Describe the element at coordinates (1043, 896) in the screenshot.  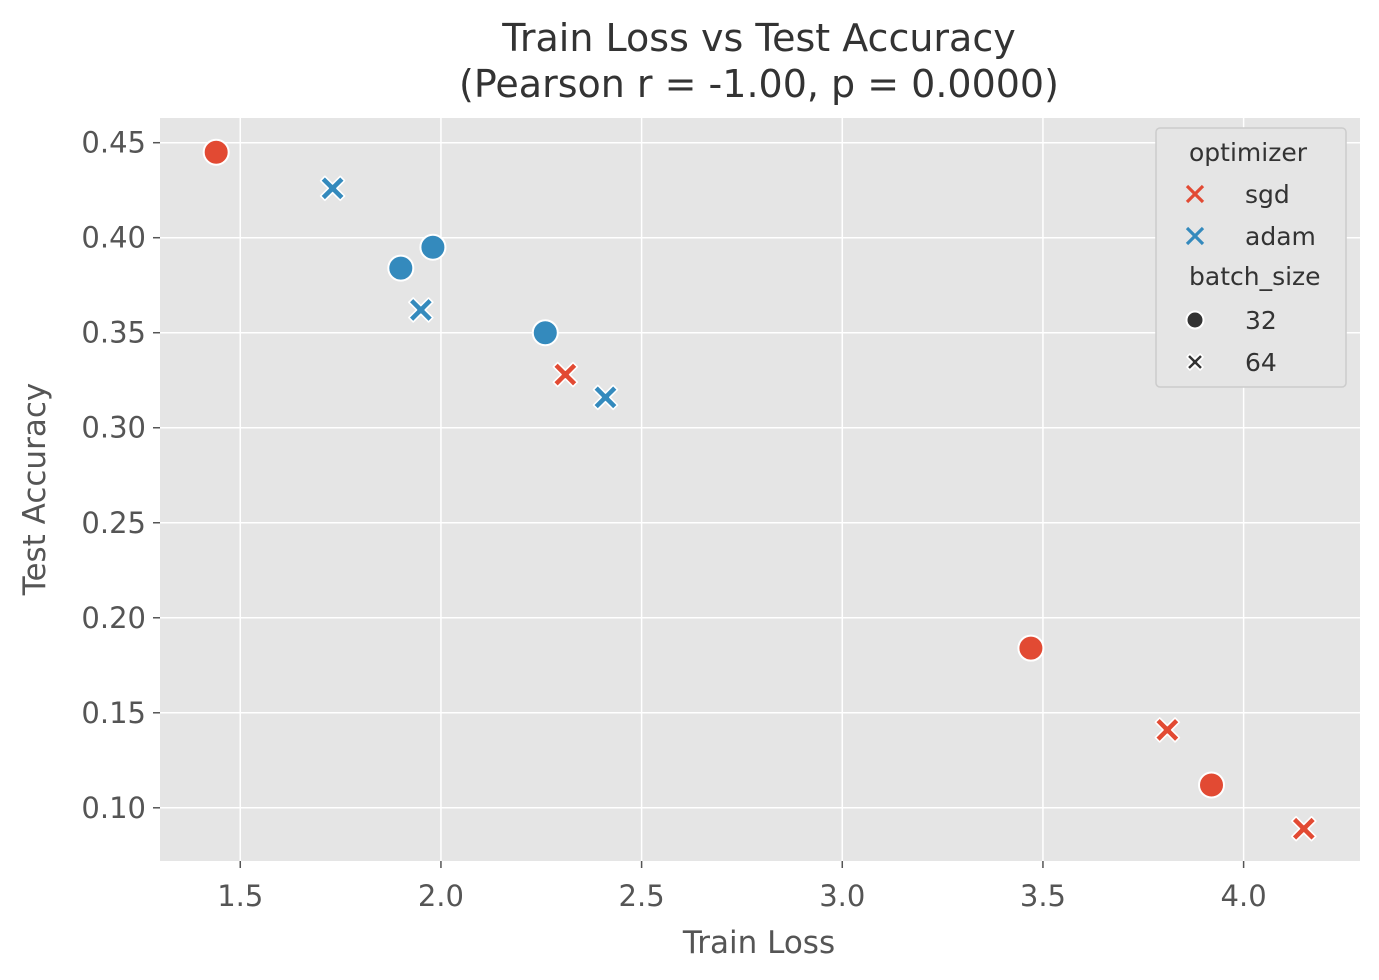
I see `x-tick-label: 3.5` at that location.